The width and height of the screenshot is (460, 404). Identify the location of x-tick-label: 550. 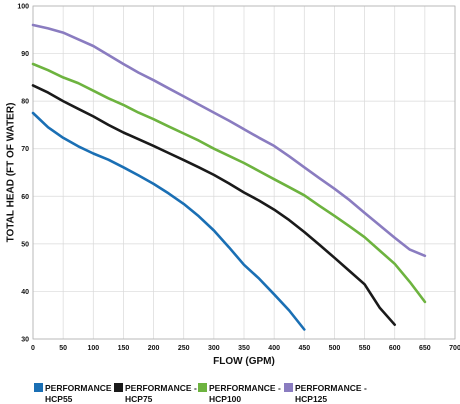
(365, 348).